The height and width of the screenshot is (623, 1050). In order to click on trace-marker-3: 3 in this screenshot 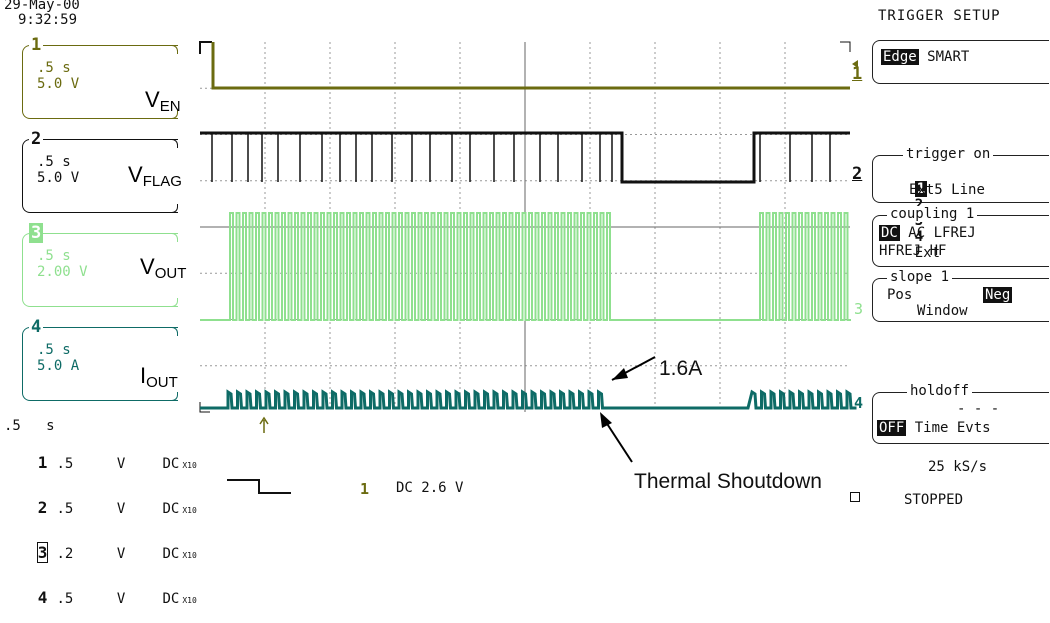, I will do `click(859, 309)`.